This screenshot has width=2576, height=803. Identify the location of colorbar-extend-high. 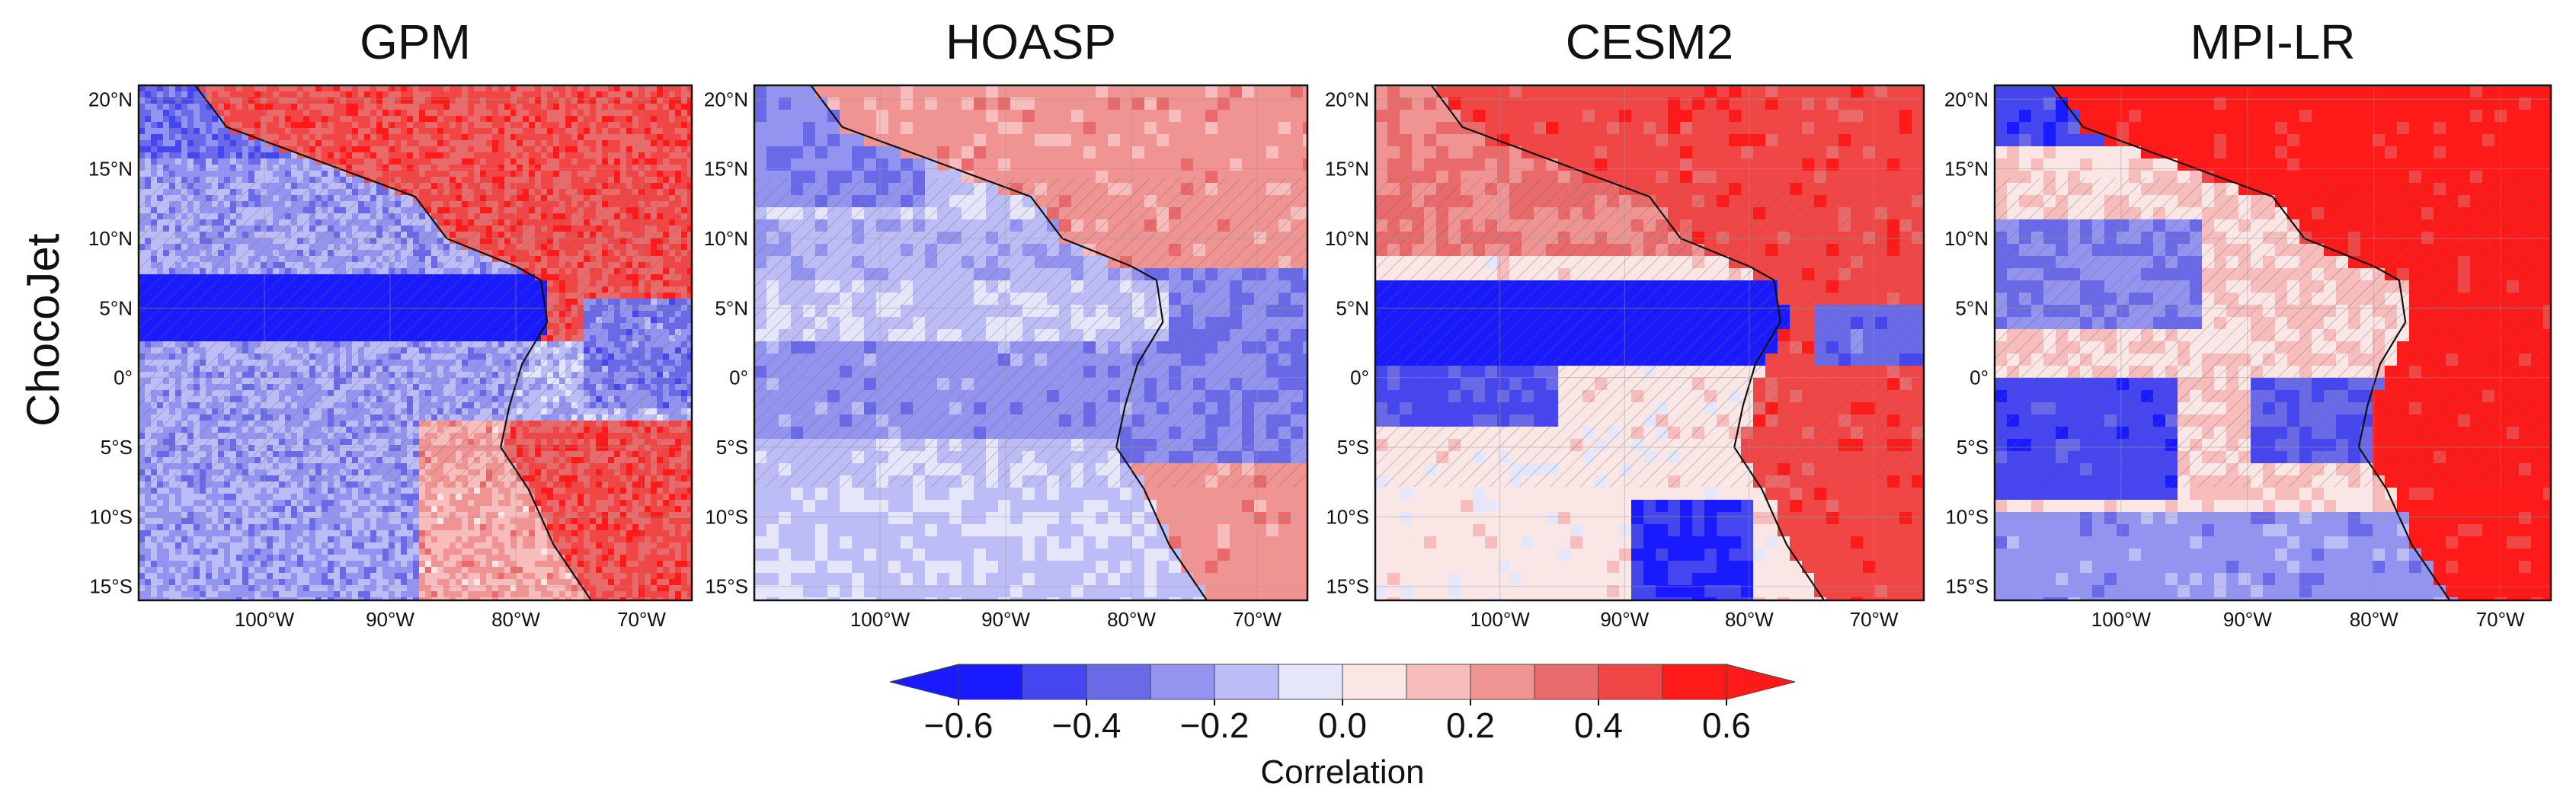
(1761, 682).